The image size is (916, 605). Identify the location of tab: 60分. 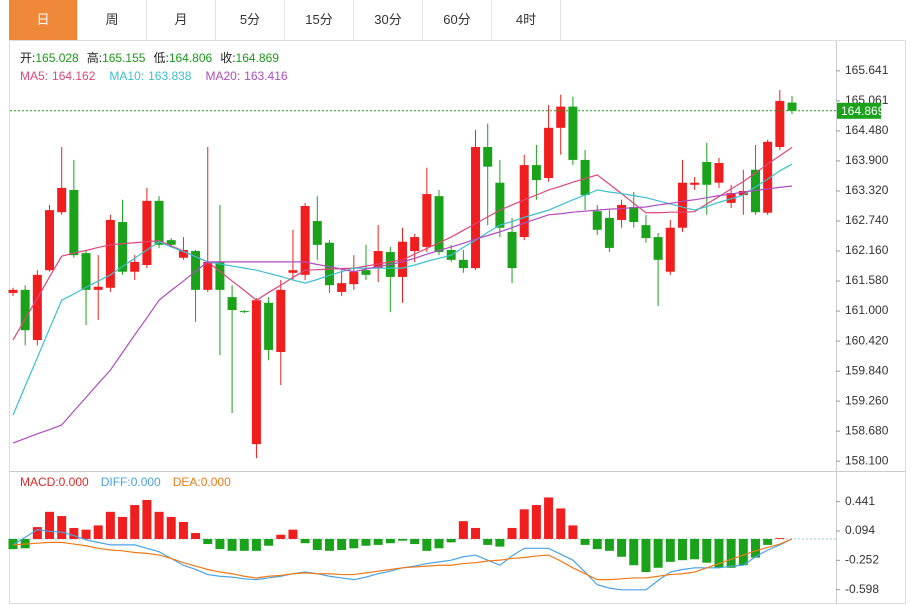
(457, 20).